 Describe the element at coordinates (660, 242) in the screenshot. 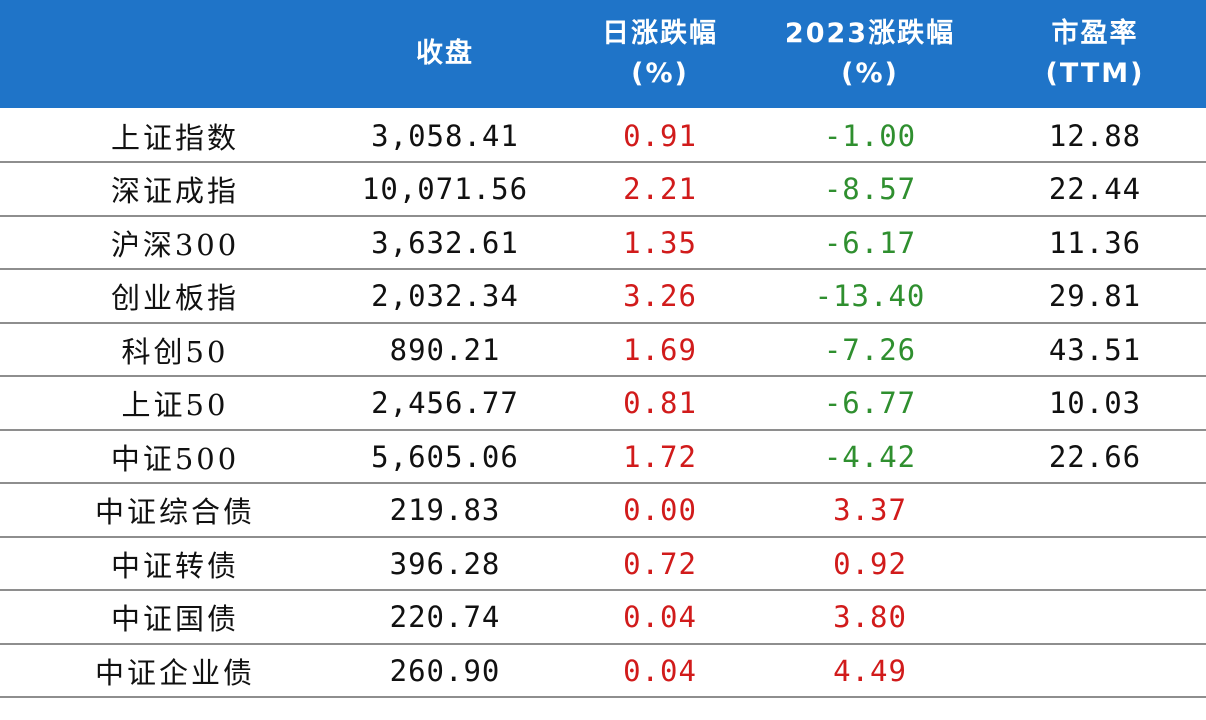

I see `row-daily-change: 1.35` at that location.